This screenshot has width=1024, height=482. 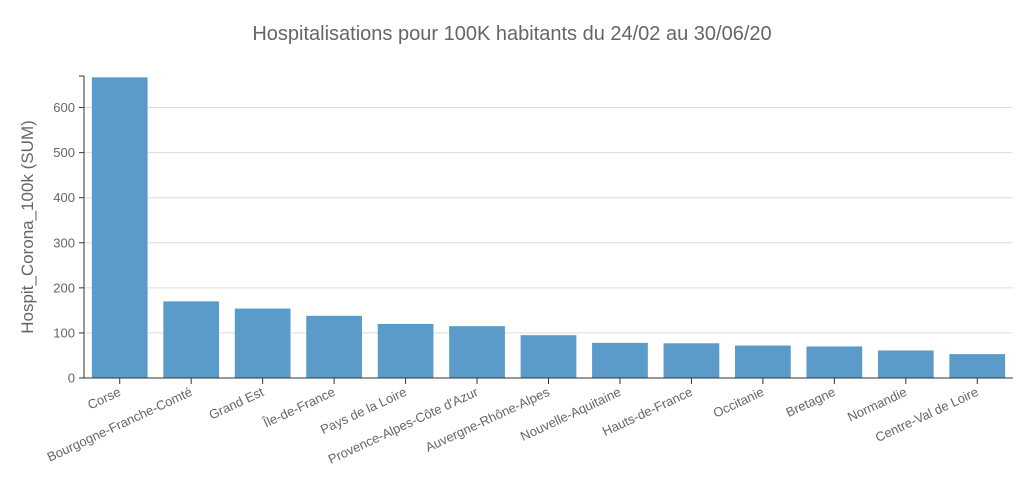 I want to click on y-tick-label: 400, so click(x=64, y=197).